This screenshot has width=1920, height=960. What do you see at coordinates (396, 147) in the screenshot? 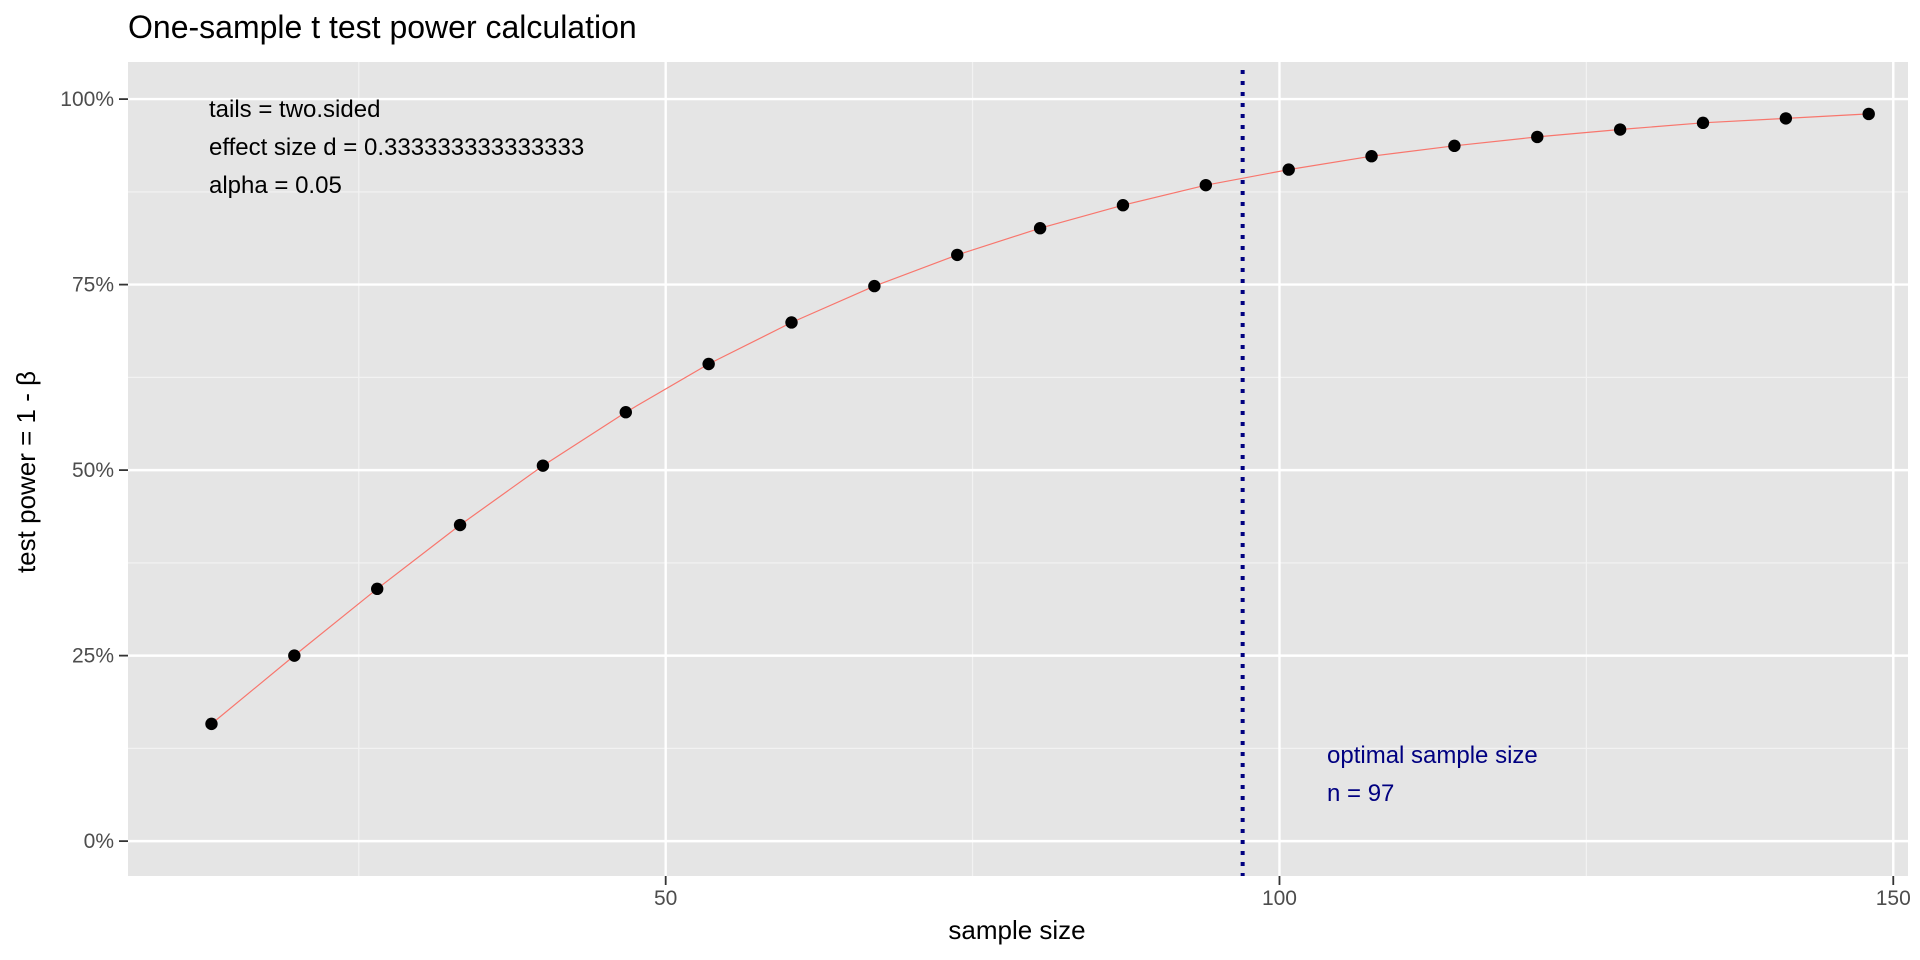
I see `parameter-annotation: effect size d = 0.333333333333333` at bounding box center [396, 147].